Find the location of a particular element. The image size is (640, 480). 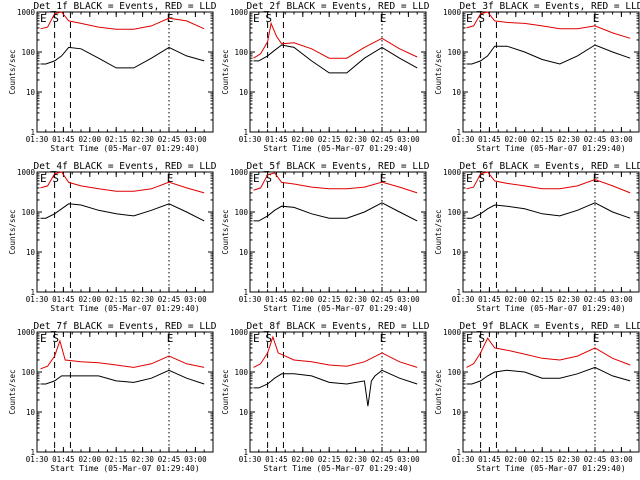

panel-title: Det_4f BLACK = Events, RED = LLD is located at coordinates (124, 166).